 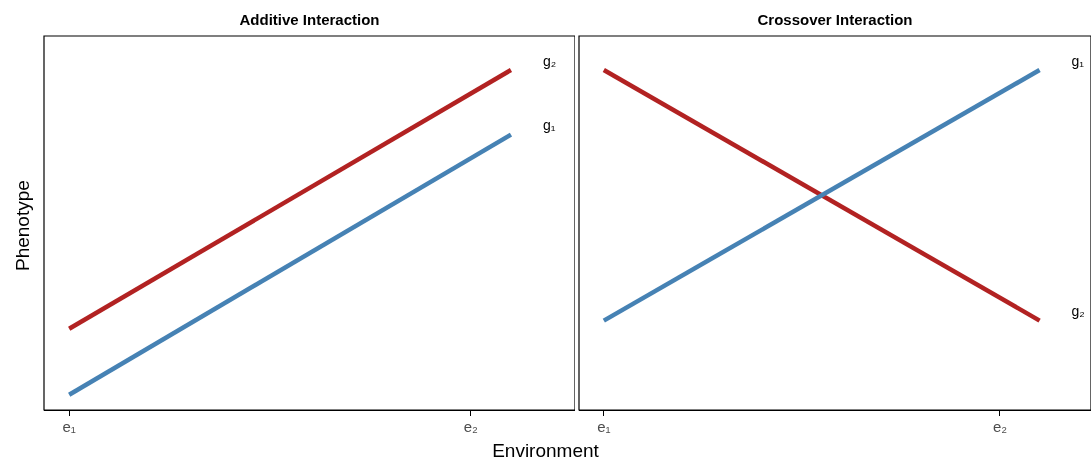 I want to click on y-axis-title: Phenotype, so click(x=23, y=225).